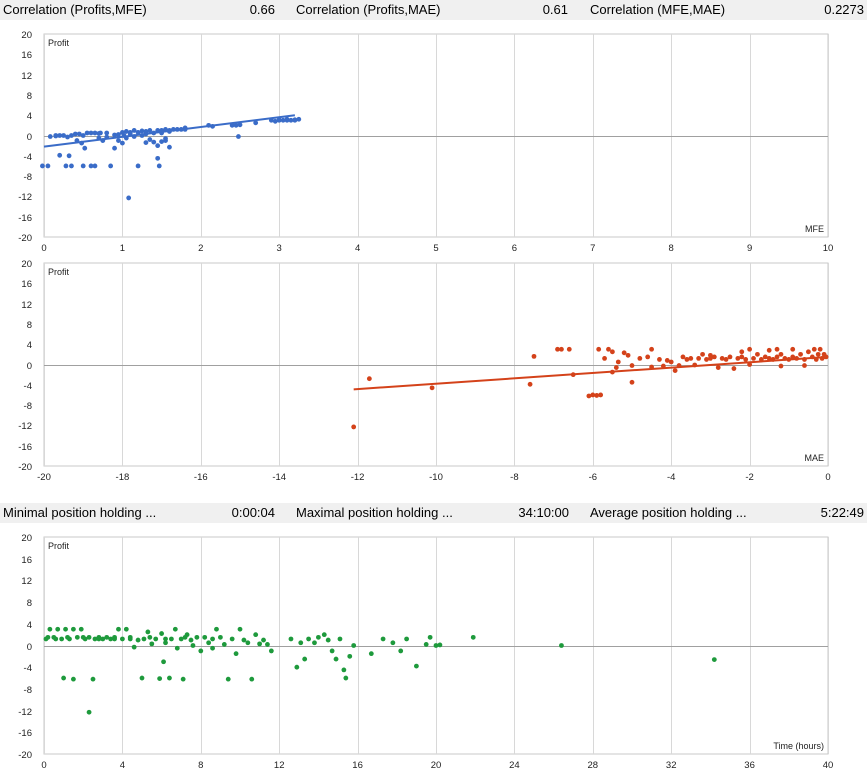 This screenshot has height=774, width=867. What do you see at coordinates (26, 538) in the screenshot?
I see `y-tick-label: 20` at bounding box center [26, 538].